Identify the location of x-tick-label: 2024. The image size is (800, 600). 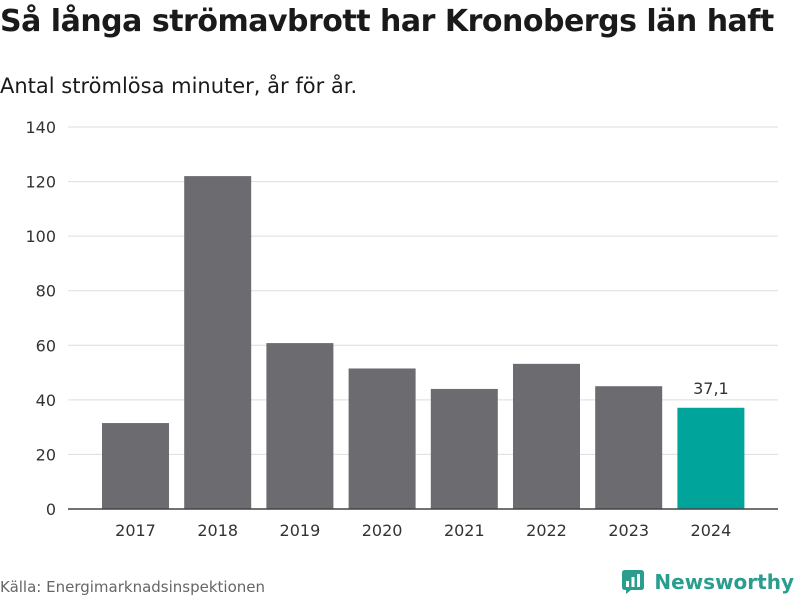
(711, 530).